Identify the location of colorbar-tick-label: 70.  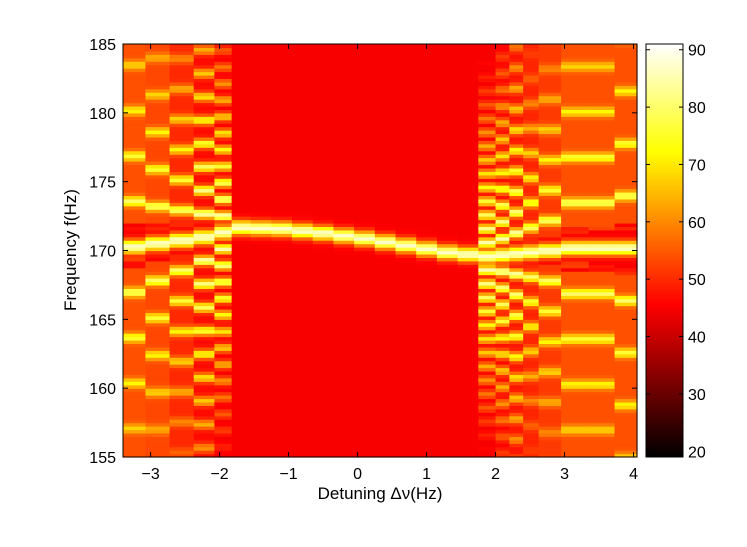
(697, 165).